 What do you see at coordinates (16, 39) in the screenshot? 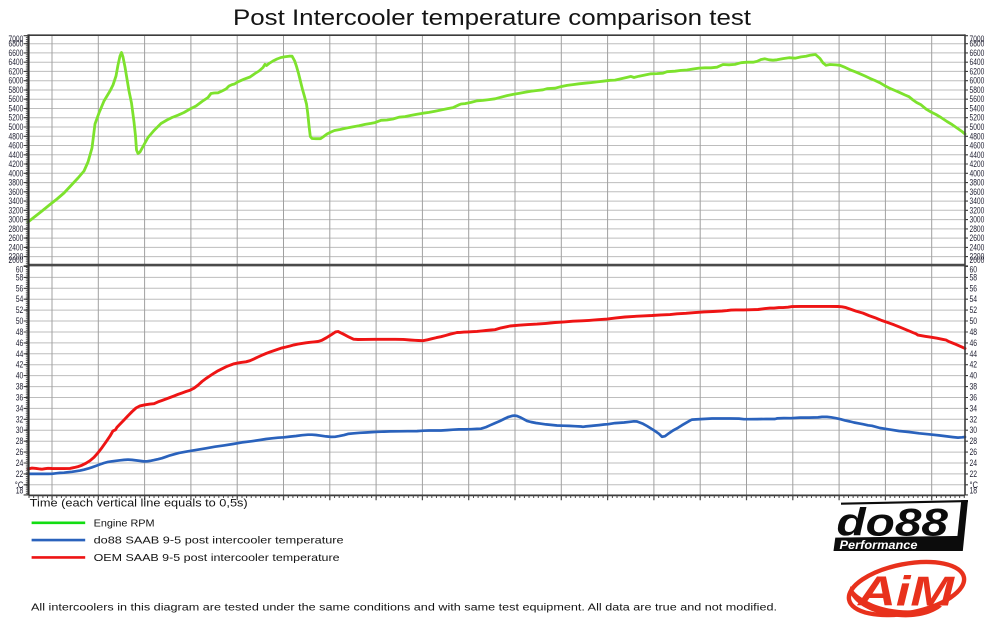
I see `svg-text: 7000` at bounding box center [16, 39].